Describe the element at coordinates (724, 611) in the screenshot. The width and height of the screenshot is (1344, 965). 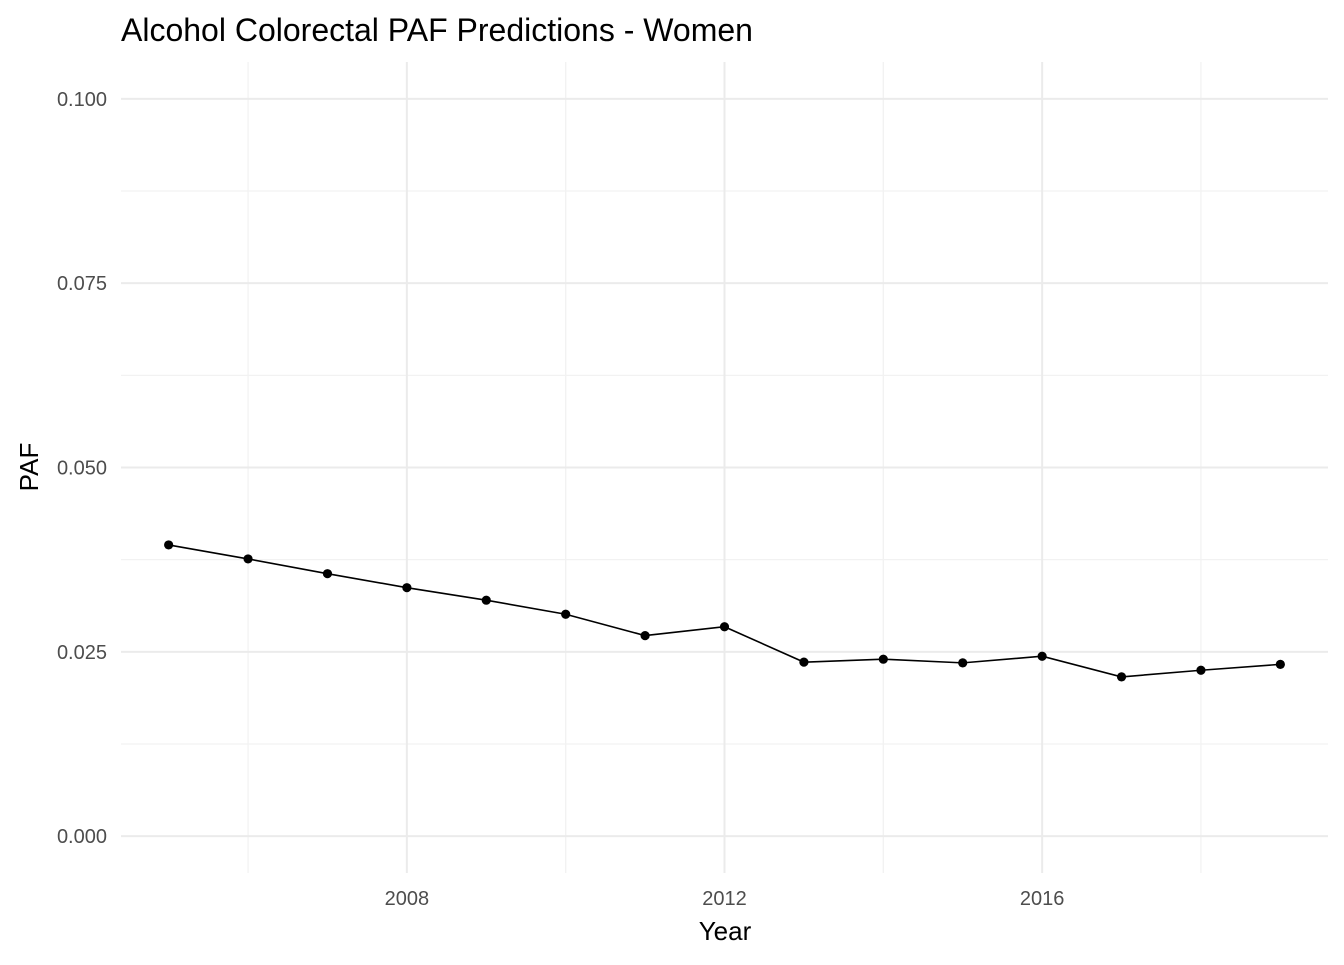
I see `series-layer` at that location.